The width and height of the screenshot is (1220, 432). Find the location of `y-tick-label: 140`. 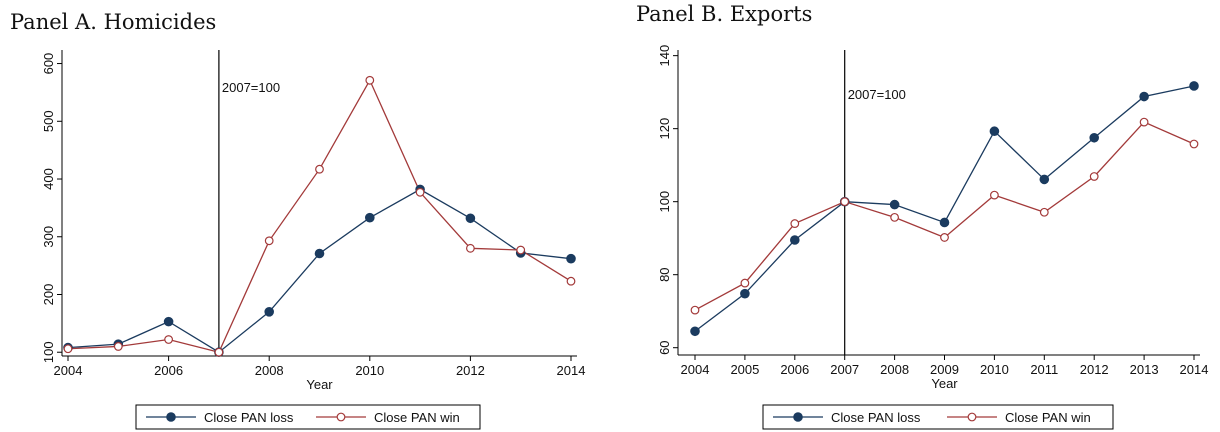

y-tick-label: 140 is located at coordinates (664, 56).